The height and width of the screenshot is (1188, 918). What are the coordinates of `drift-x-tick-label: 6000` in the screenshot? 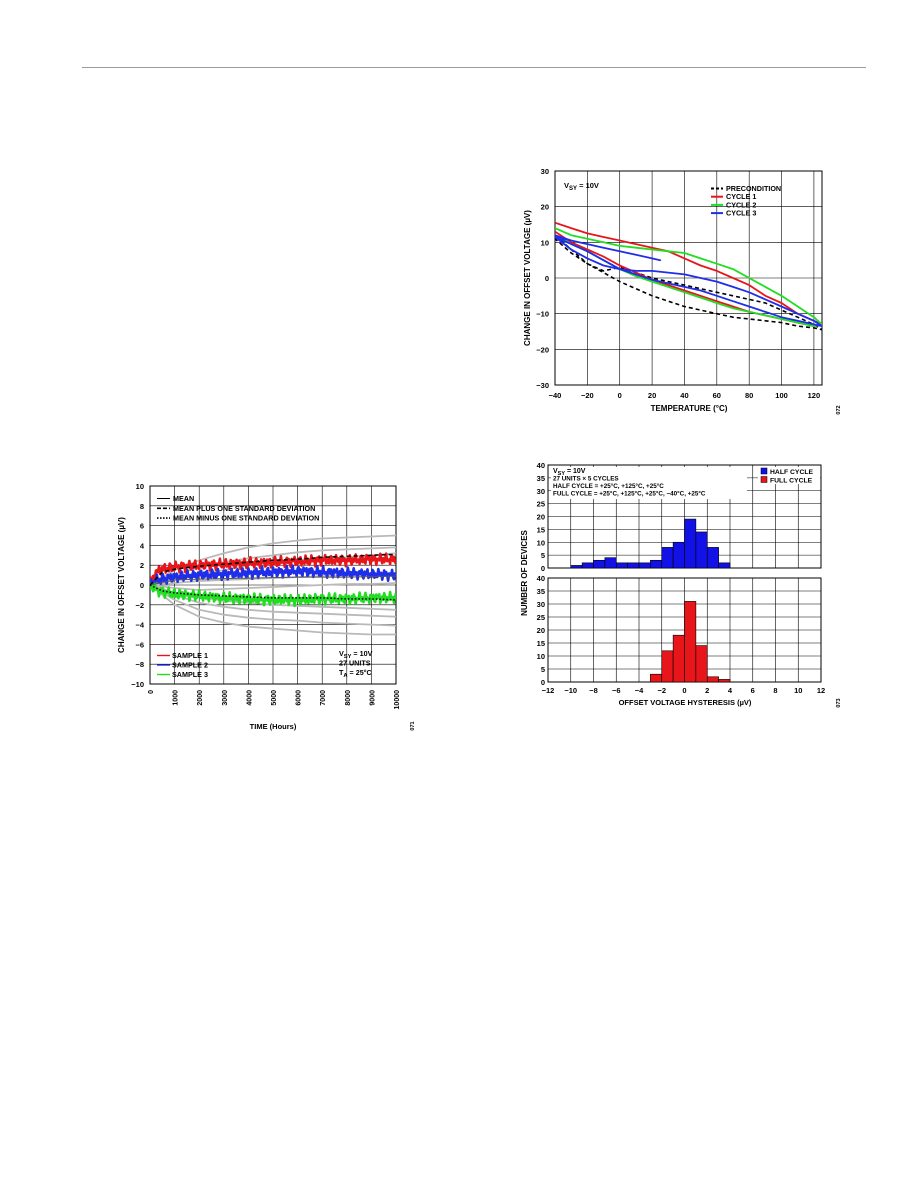 It's located at (299, 698).